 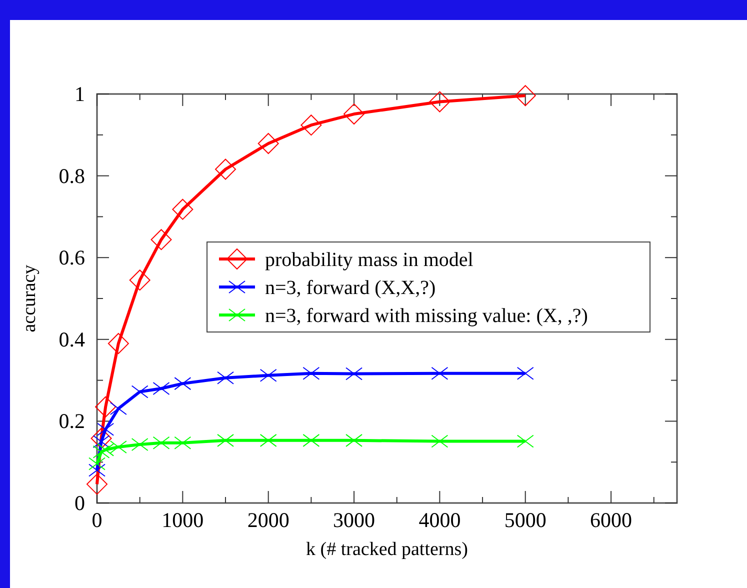 What do you see at coordinates (611, 520) in the screenshot?
I see `x-tick-label: 6000` at bounding box center [611, 520].